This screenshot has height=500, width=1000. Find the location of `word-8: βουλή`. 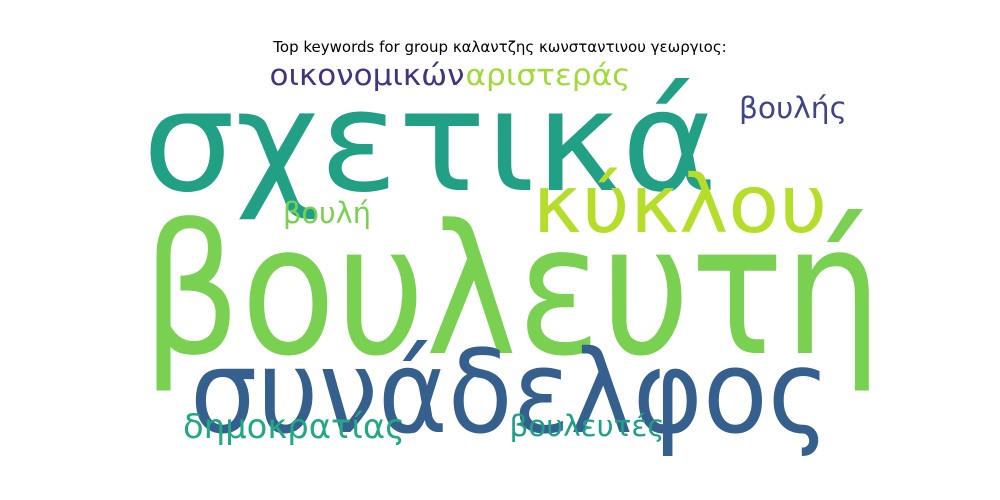

word-8: βουλή is located at coordinates (327, 213).